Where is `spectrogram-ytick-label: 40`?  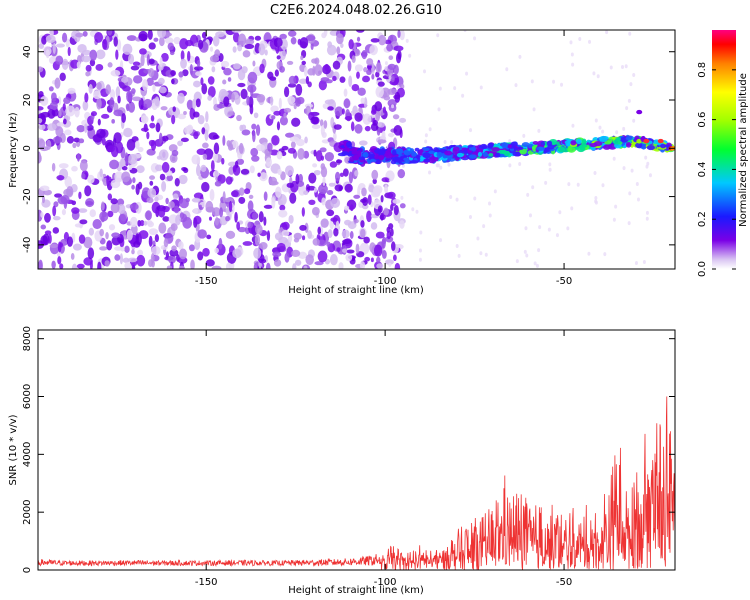 spectrogram-ytick-label: 40 is located at coordinates (27, 51).